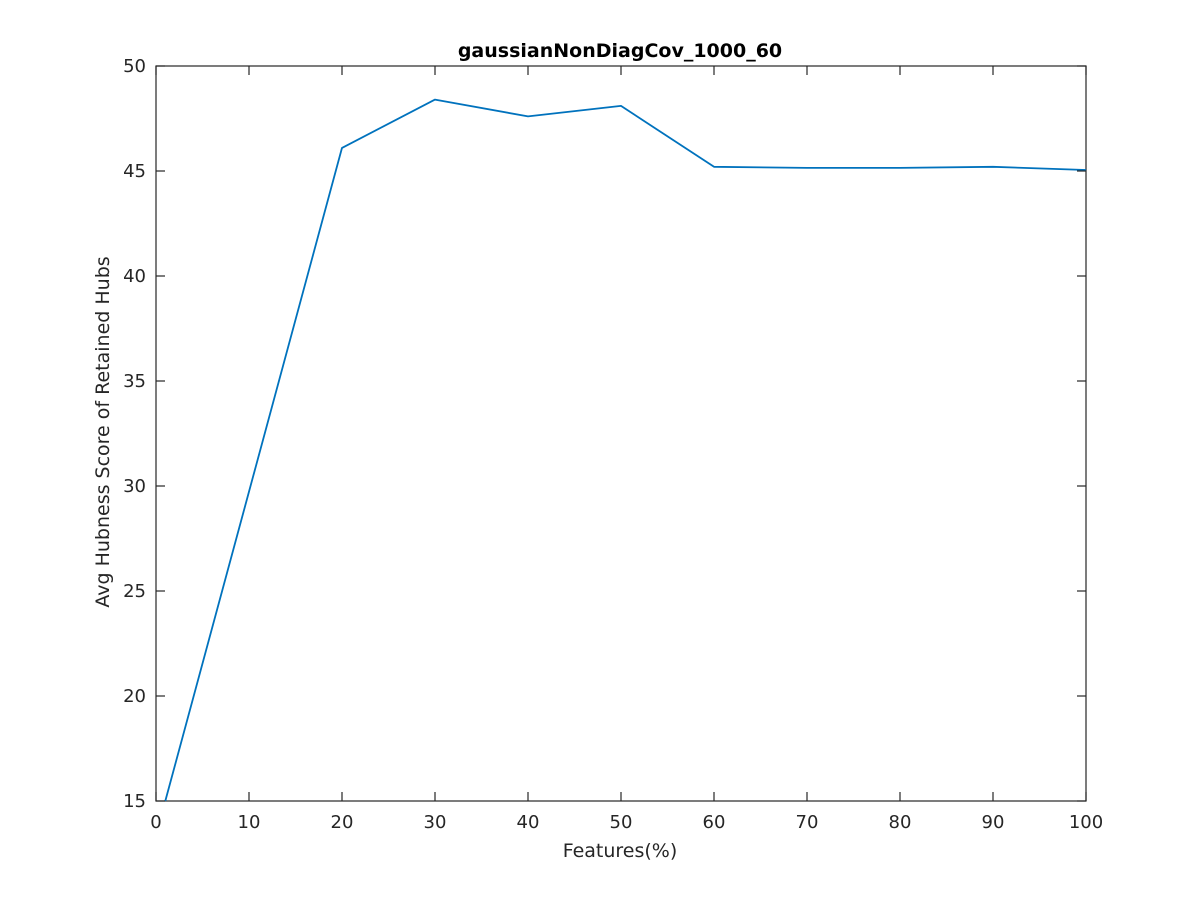  I want to click on x-tick-label: 60, so click(714, 822).